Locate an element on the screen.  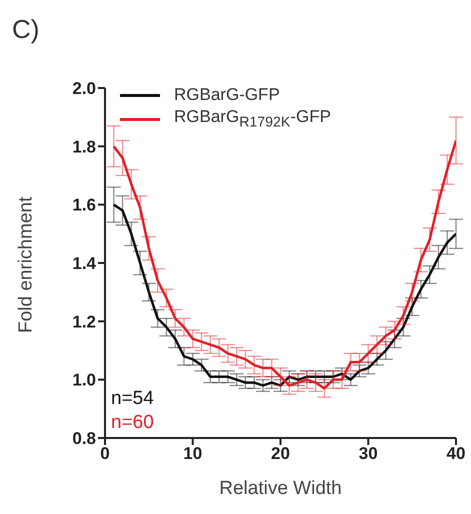
chart-title: C) is located at coordinates (26, 29).